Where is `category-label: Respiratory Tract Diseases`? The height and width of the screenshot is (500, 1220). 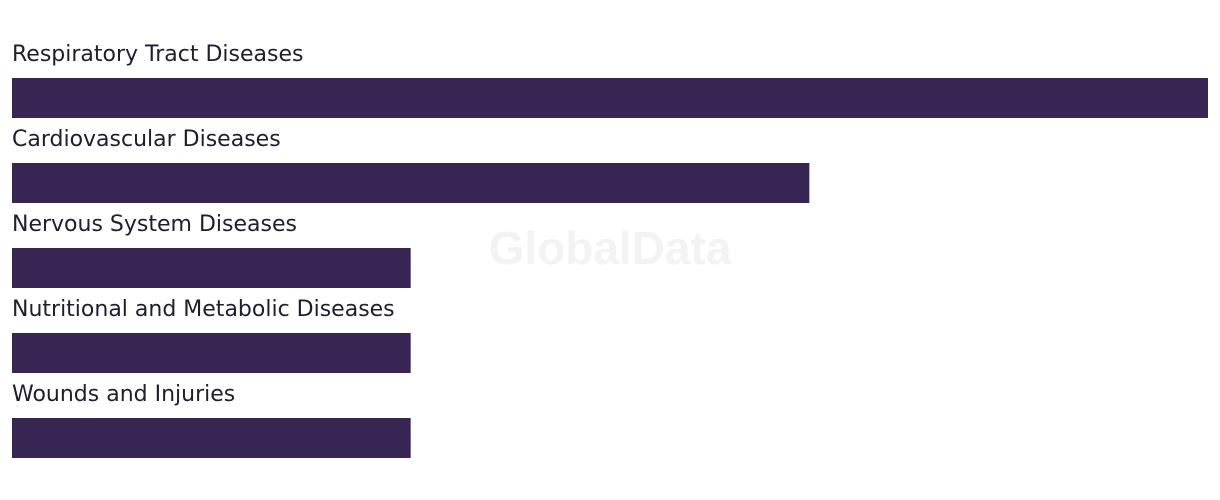 category-label: Respiratory Tract Diseases is located at coordinates (157, 54).